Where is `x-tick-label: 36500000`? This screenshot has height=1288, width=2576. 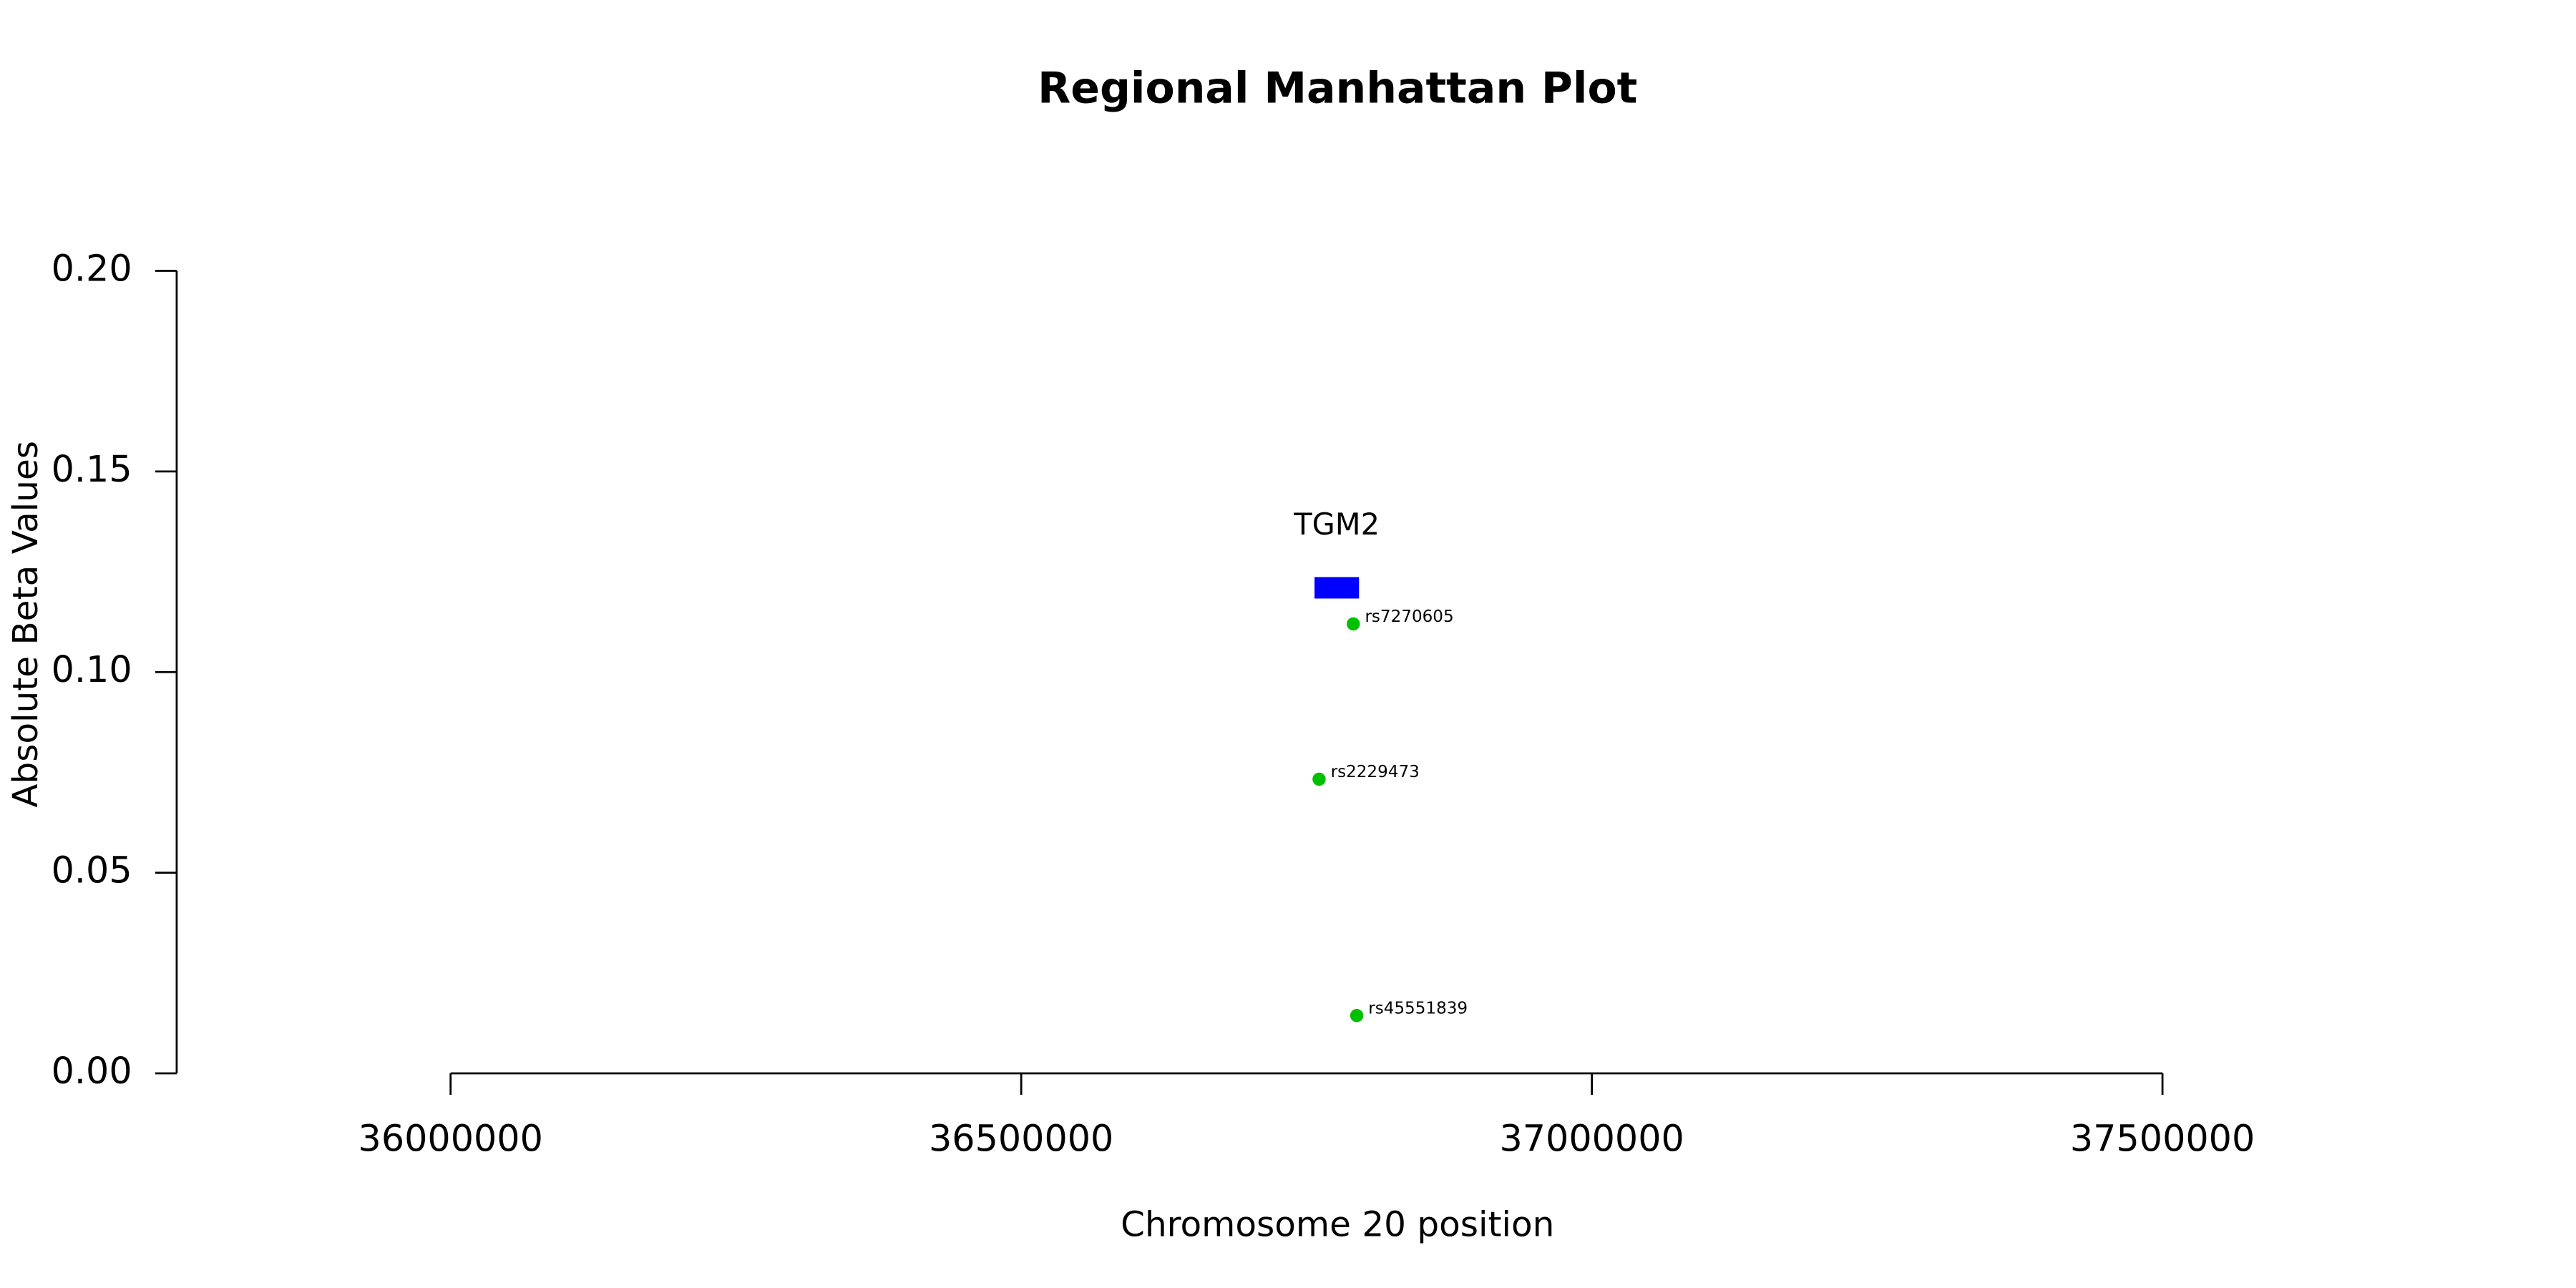
x-tick-label: 36500000 is located at coordinates (1021, 1139).